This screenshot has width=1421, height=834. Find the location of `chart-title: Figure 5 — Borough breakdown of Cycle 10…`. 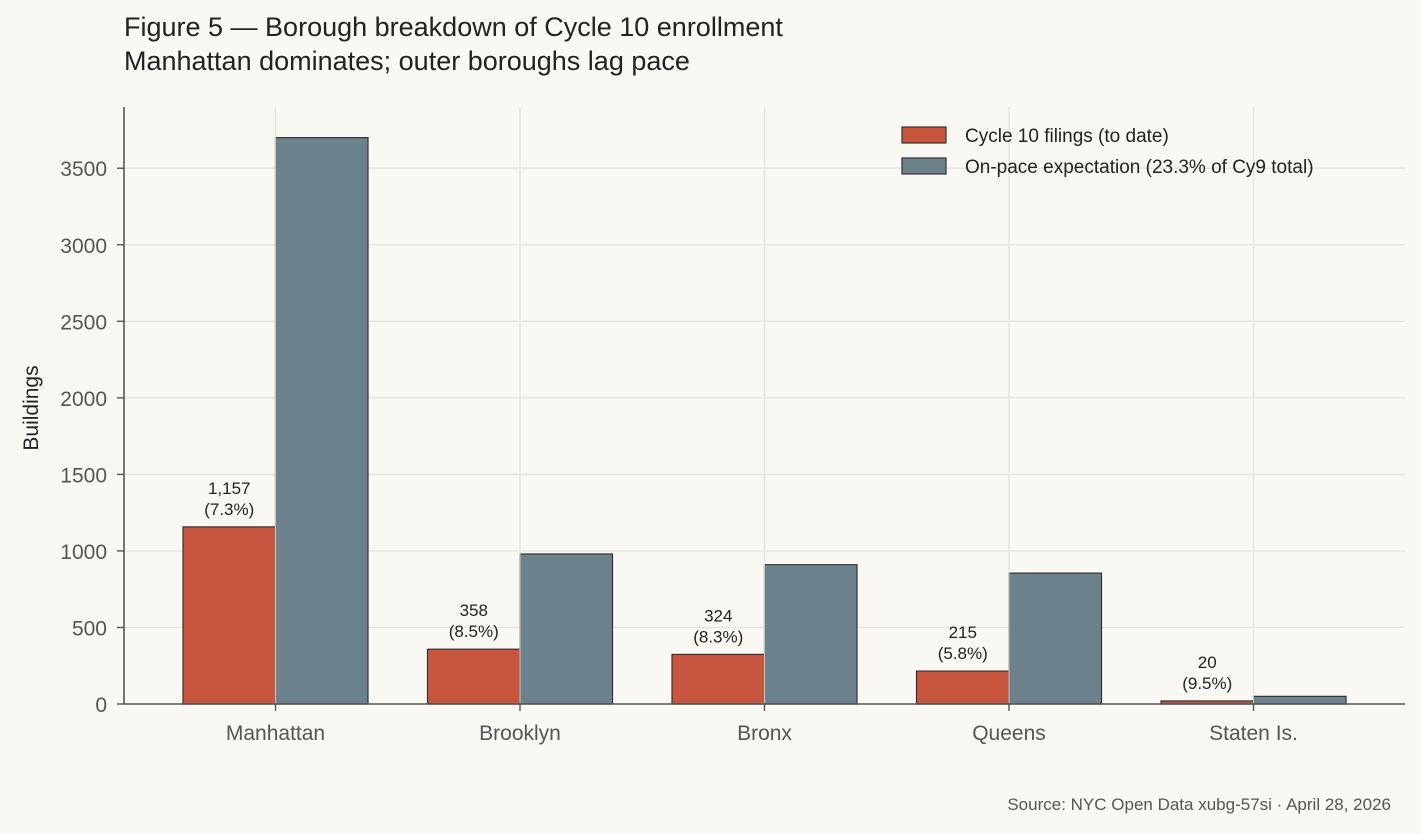

chart-title: Figure 5 — Borough breakdown of Cycle 10… is located at coordinates (453, 27).